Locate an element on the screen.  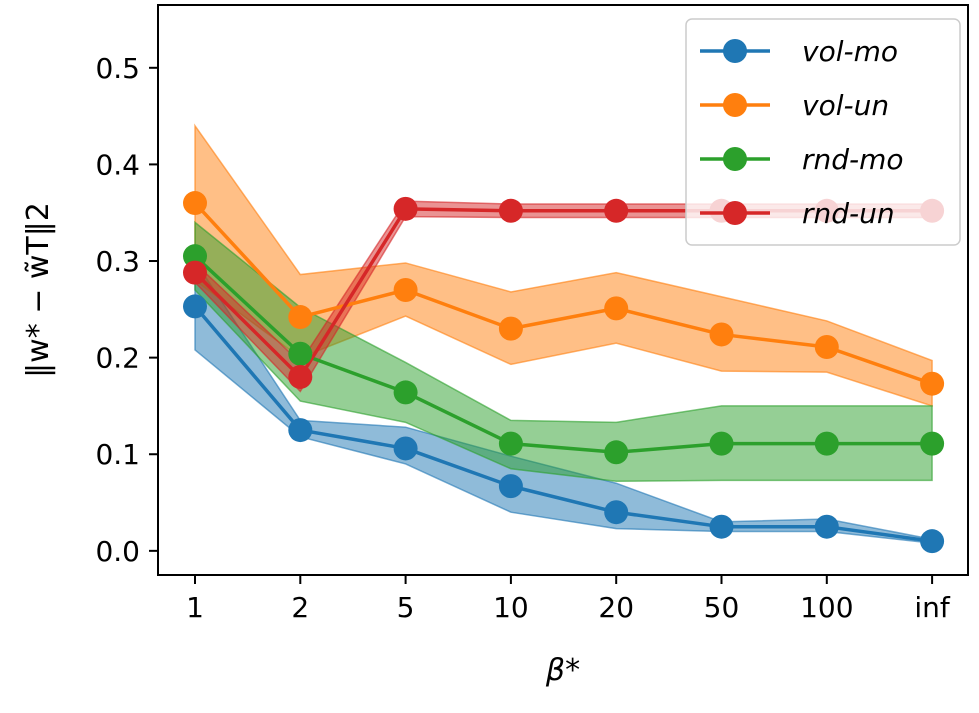
y-tick-label: 0.5 is located at coordinates (117, 68).